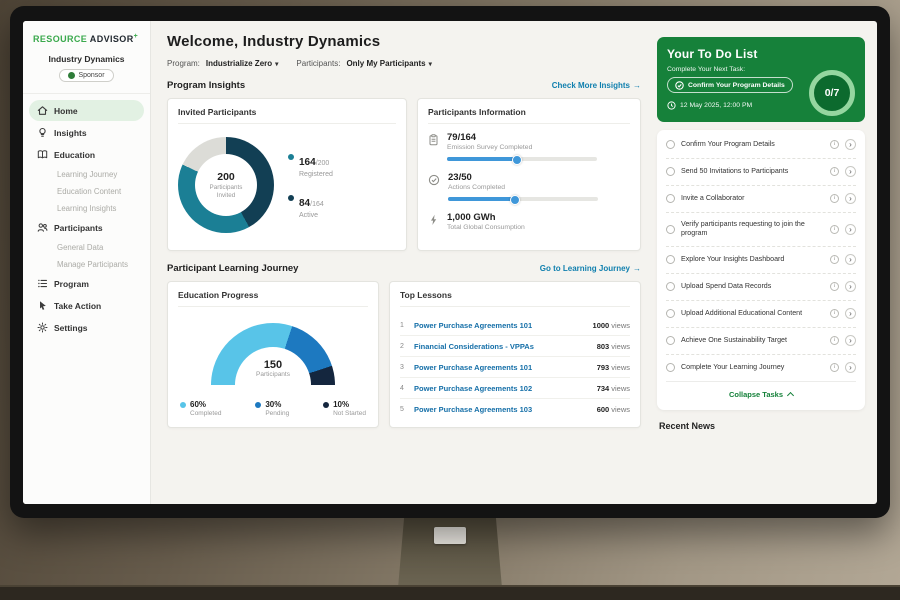  I want to click on education-legend: 60% Completed 30% Pending, so click(273, 404).